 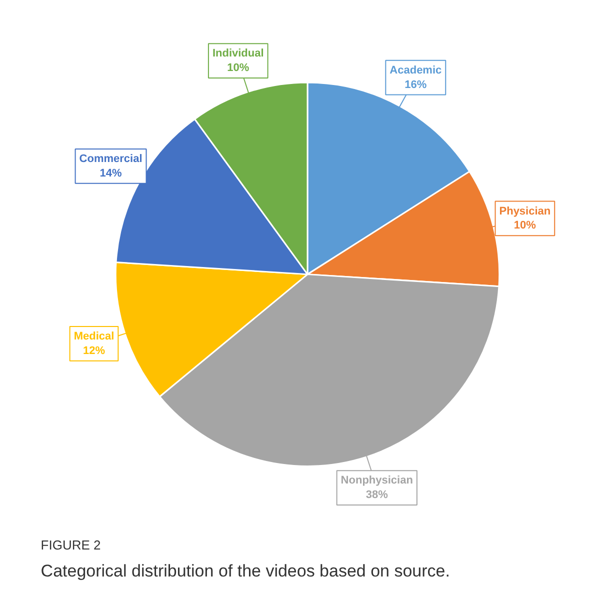 What do you see at coordinates (70, 544) in the screenshot?
I see `caption: FIGURE 2` at bounding box center [70, 544].